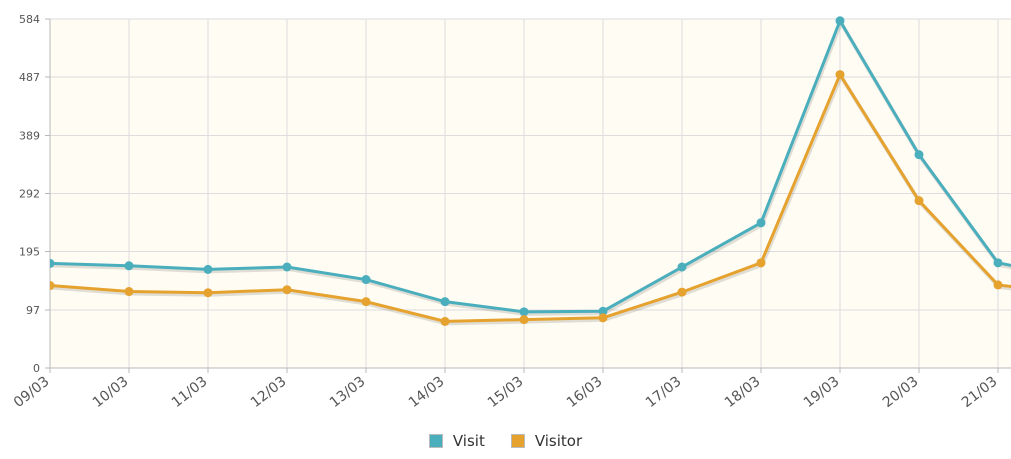 The width and height of the screenshot is (1011, 459). Describe the element at coordinates (980, 392) in the screenshot. I see `x-tick-label: 21/03` at that location.